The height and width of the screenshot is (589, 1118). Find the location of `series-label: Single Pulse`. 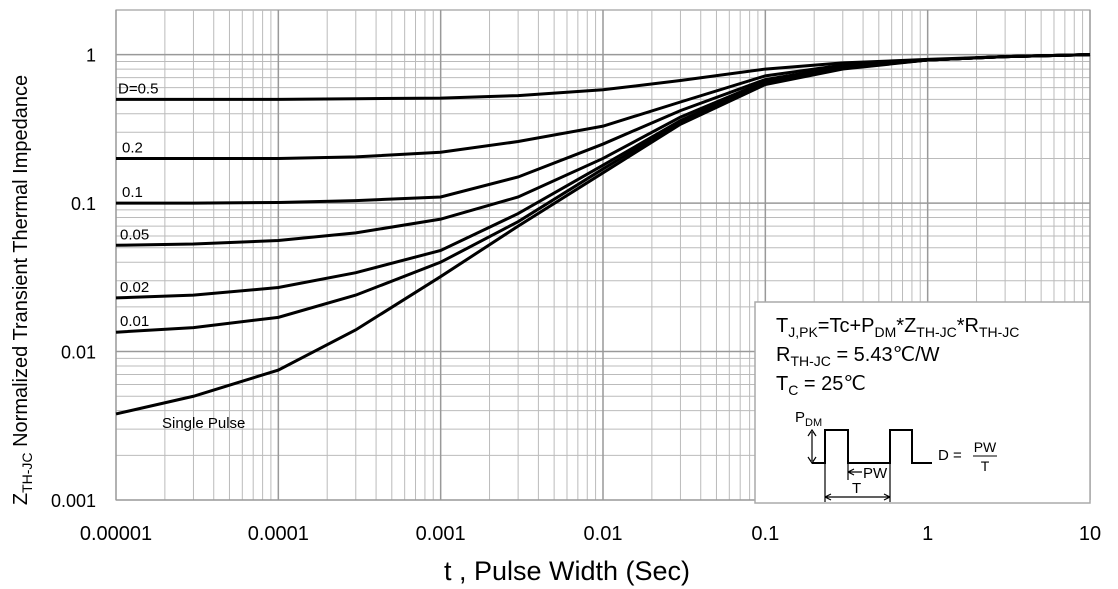

series-label: Single Pulse is located at coordinates (203, 423).